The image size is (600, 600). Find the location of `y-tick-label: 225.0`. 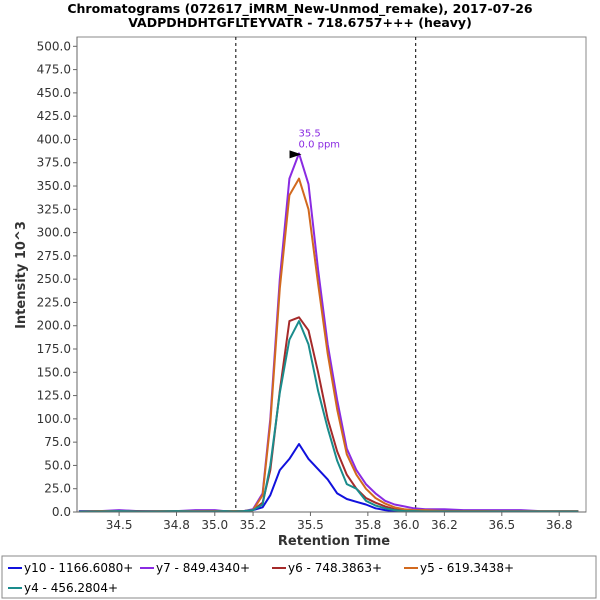

y-tick-label: 225.0 is located at coordinates (54, 302).